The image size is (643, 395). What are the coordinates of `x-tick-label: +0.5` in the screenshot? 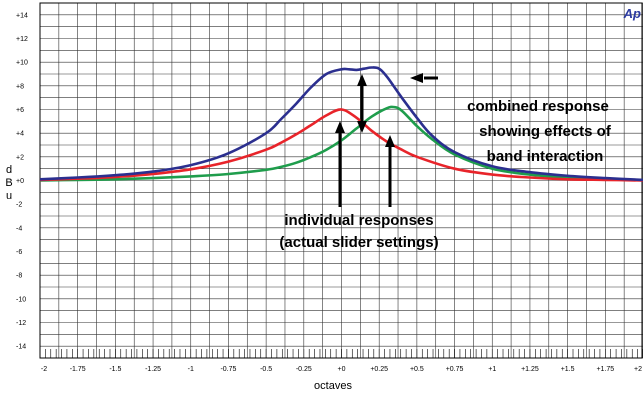 It's located at (417, 369).